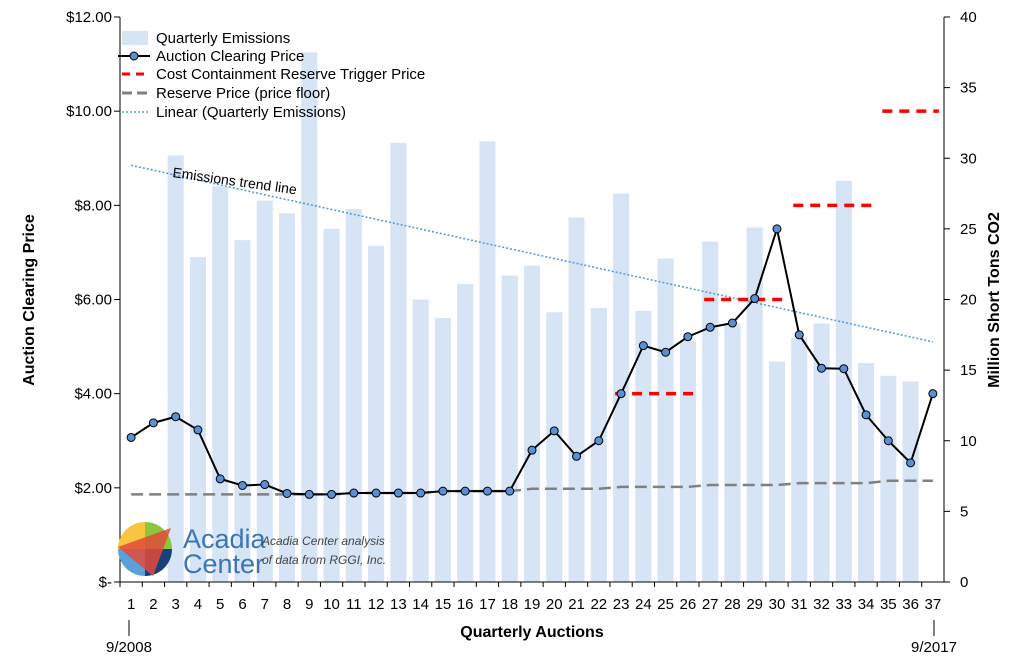  What do you see at coordinates (230, 56) in the screenshot?
I see `legend-label-price: Auction Clearing Price` at bounding box center [230, 56].